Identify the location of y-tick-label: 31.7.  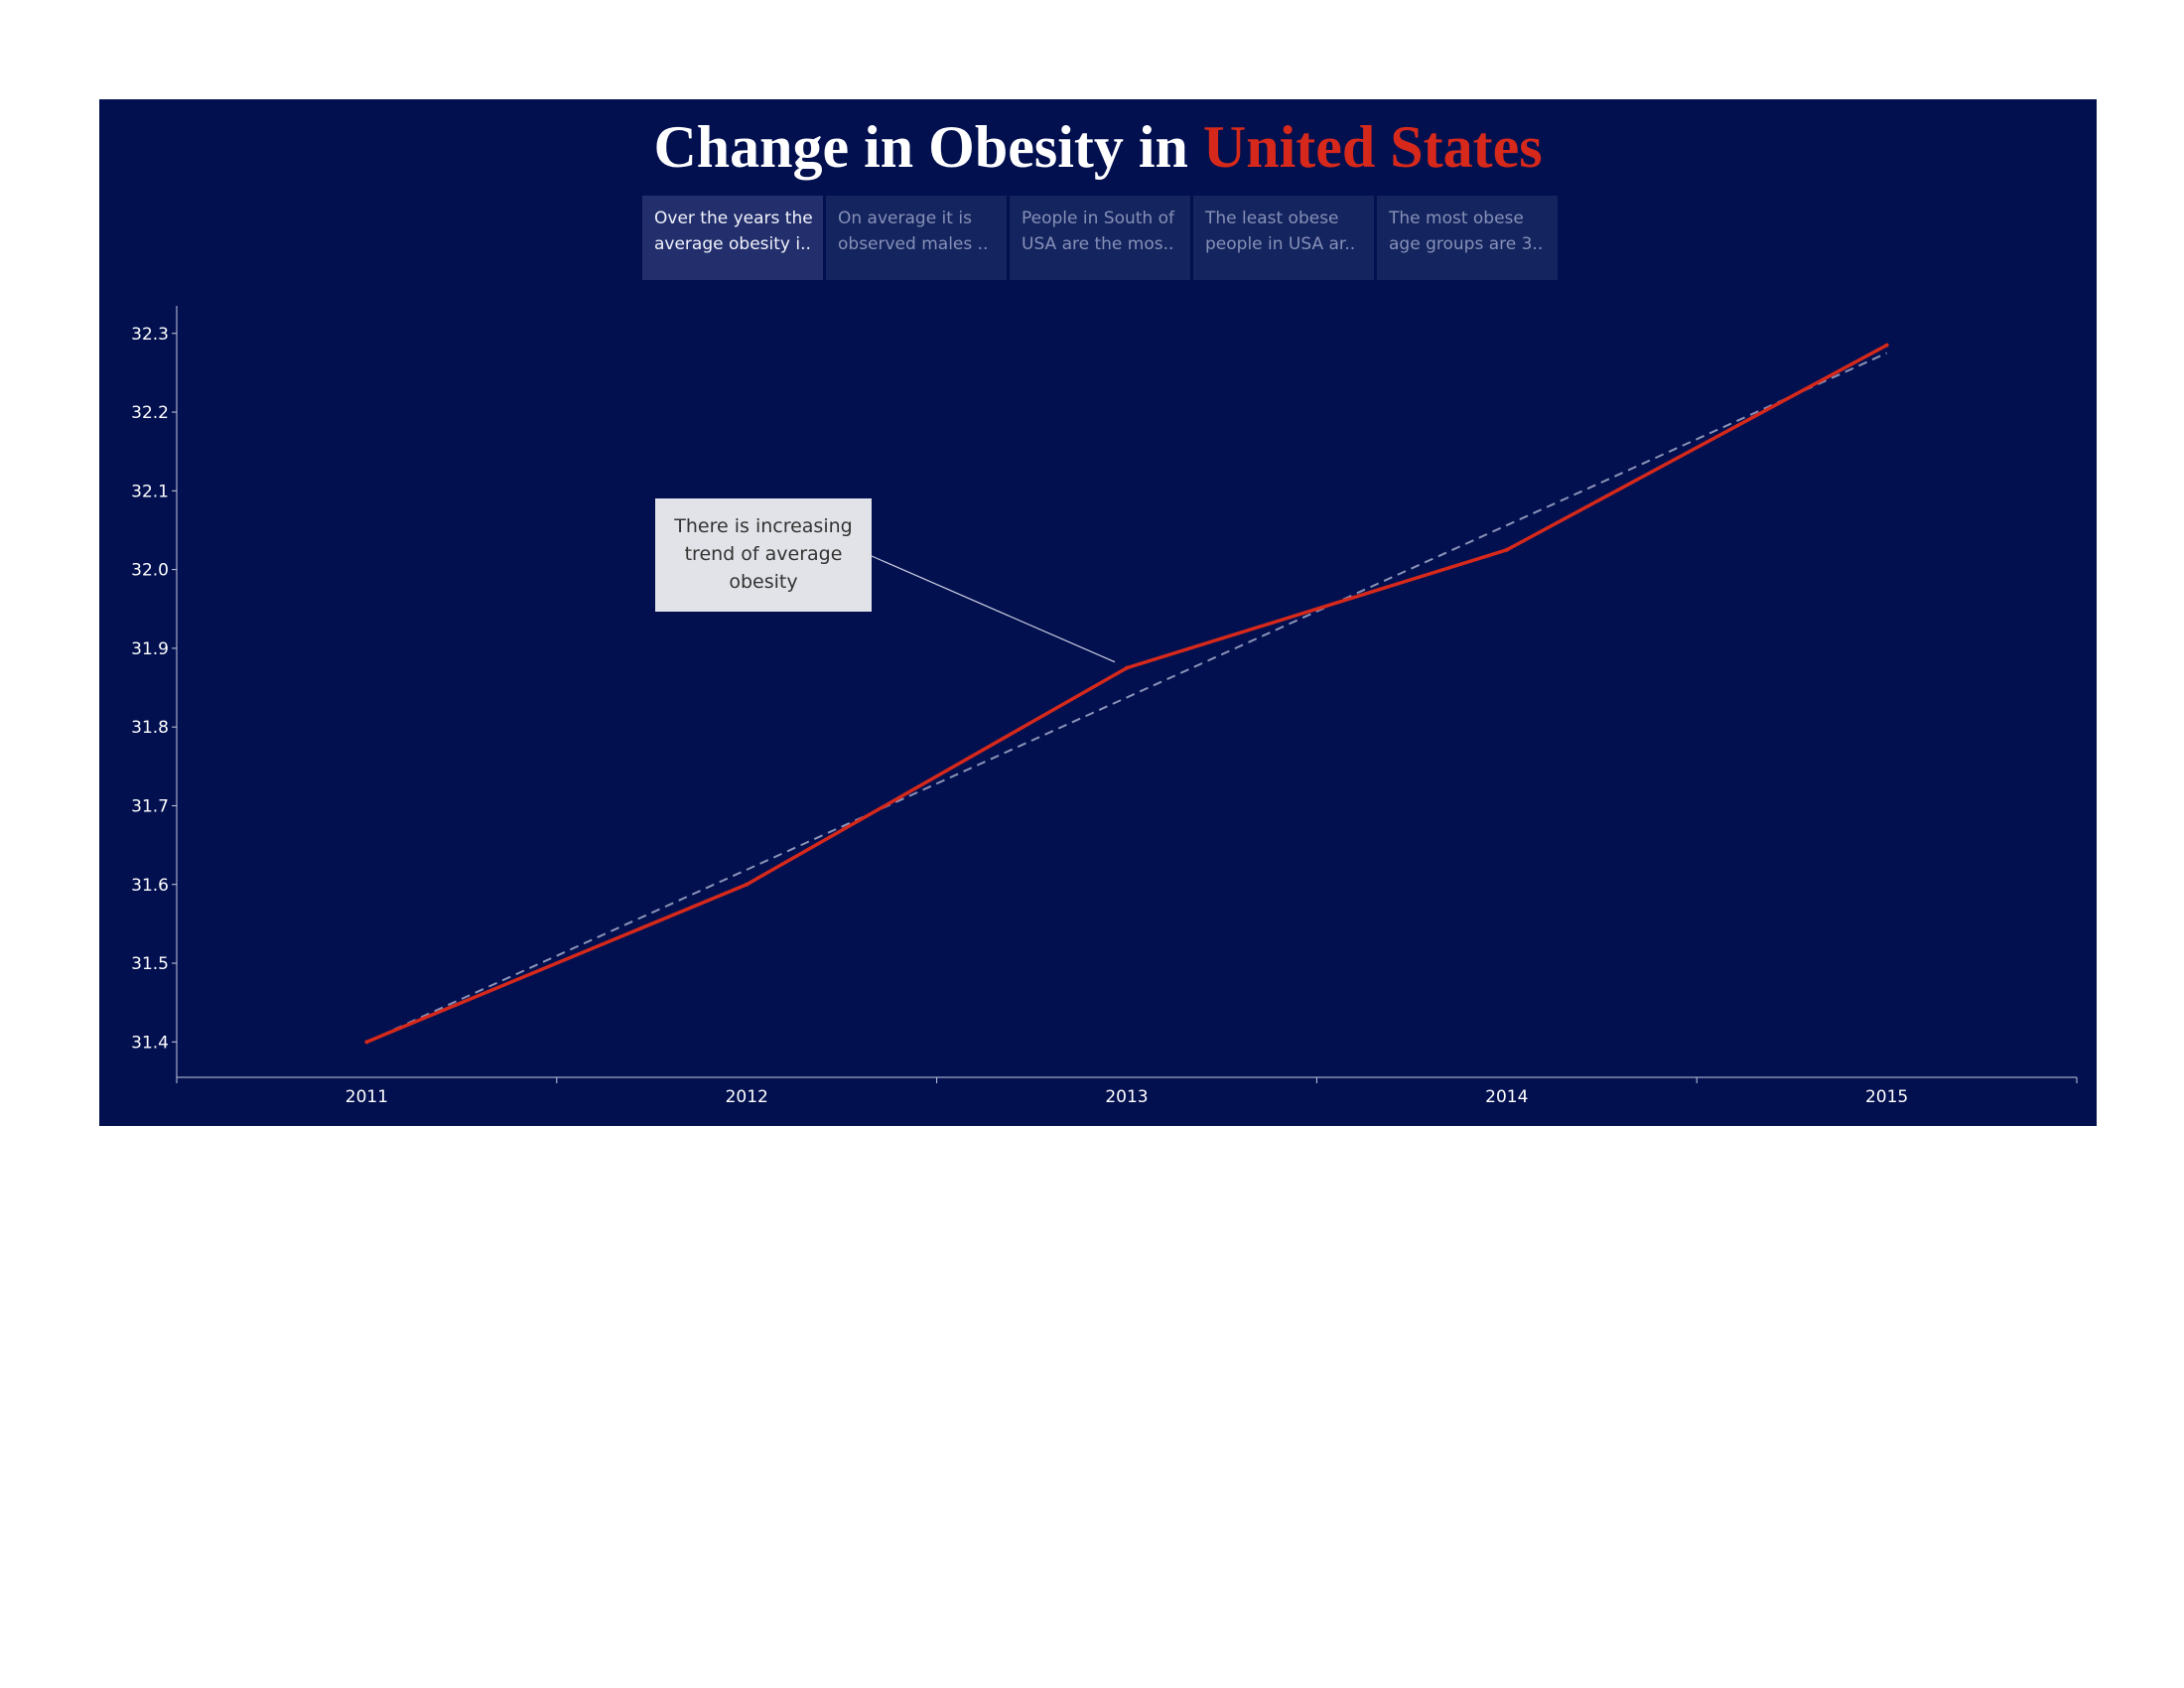
(150, 806).